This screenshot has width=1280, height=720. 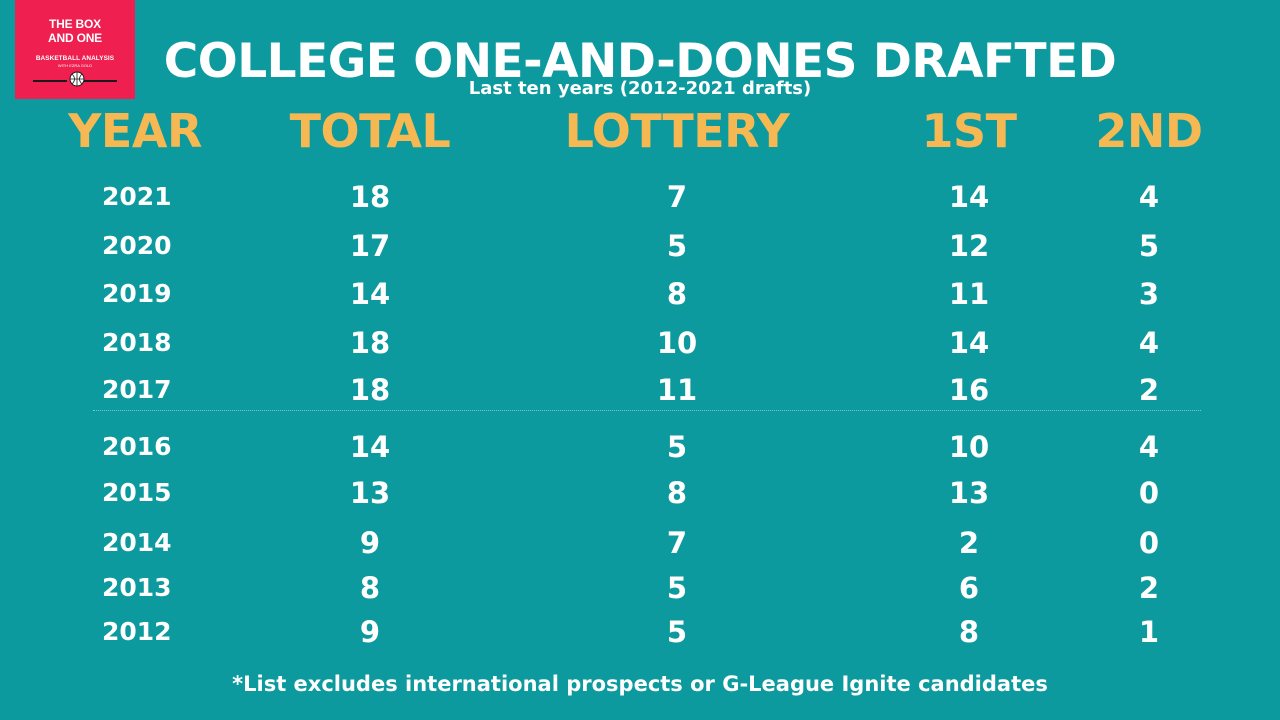 I want to click on cell-total: 17, so click(x=370, y=246).